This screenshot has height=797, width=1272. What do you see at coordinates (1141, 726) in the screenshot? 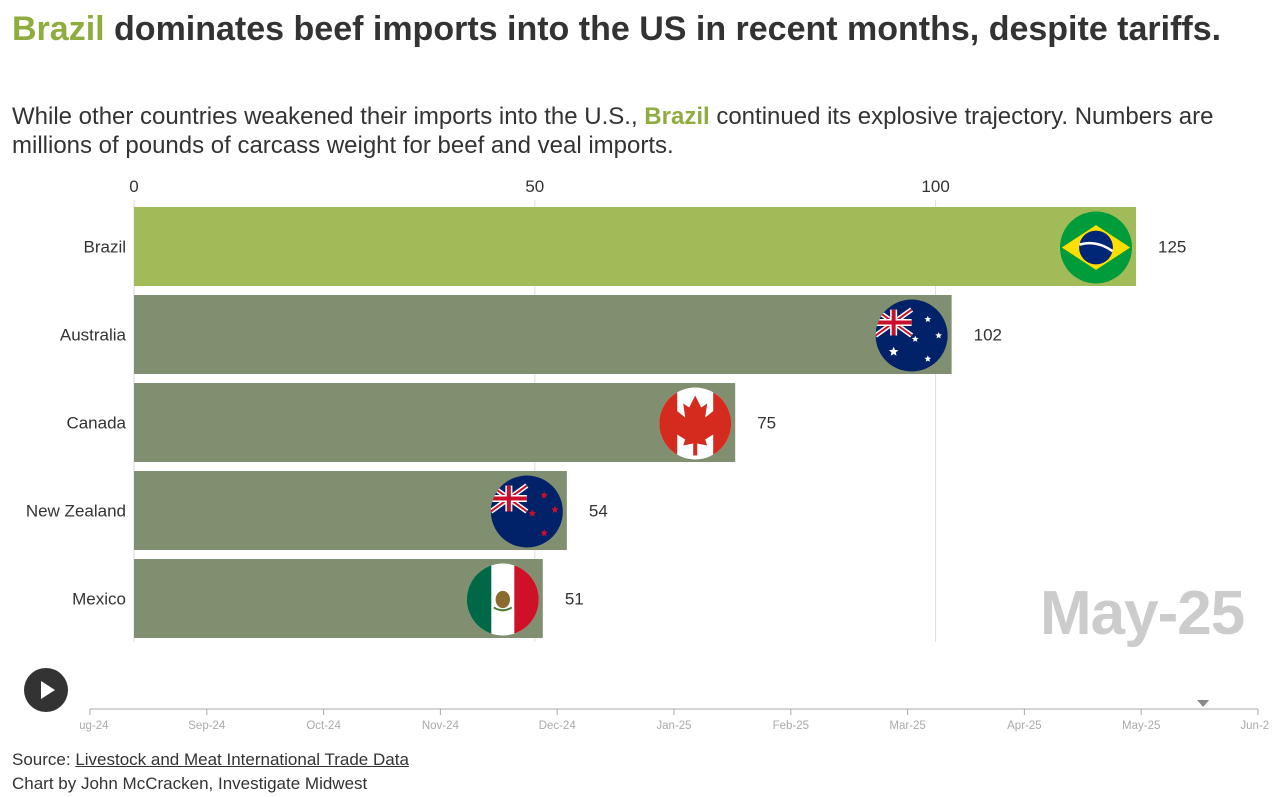
I see `timeline-tick-label: May-25` at bounding box center [1141, 726].